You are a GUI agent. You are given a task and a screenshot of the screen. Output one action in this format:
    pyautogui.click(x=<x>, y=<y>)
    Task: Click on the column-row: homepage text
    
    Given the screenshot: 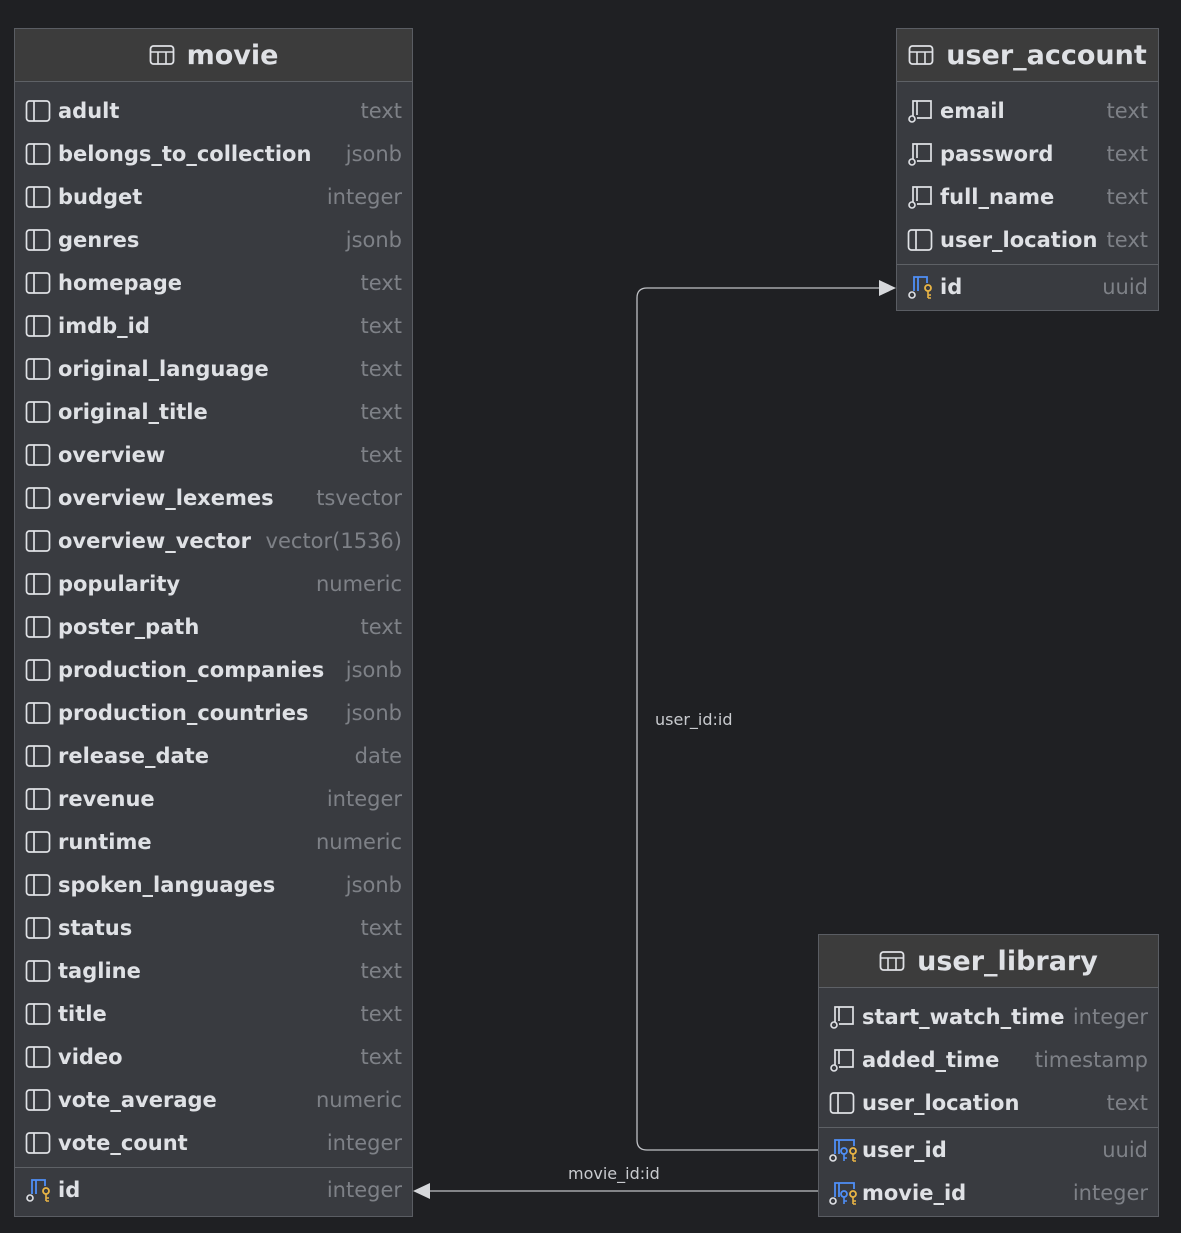 What is the action you would take?
    pyautogui.click(x=213, y=282)
    